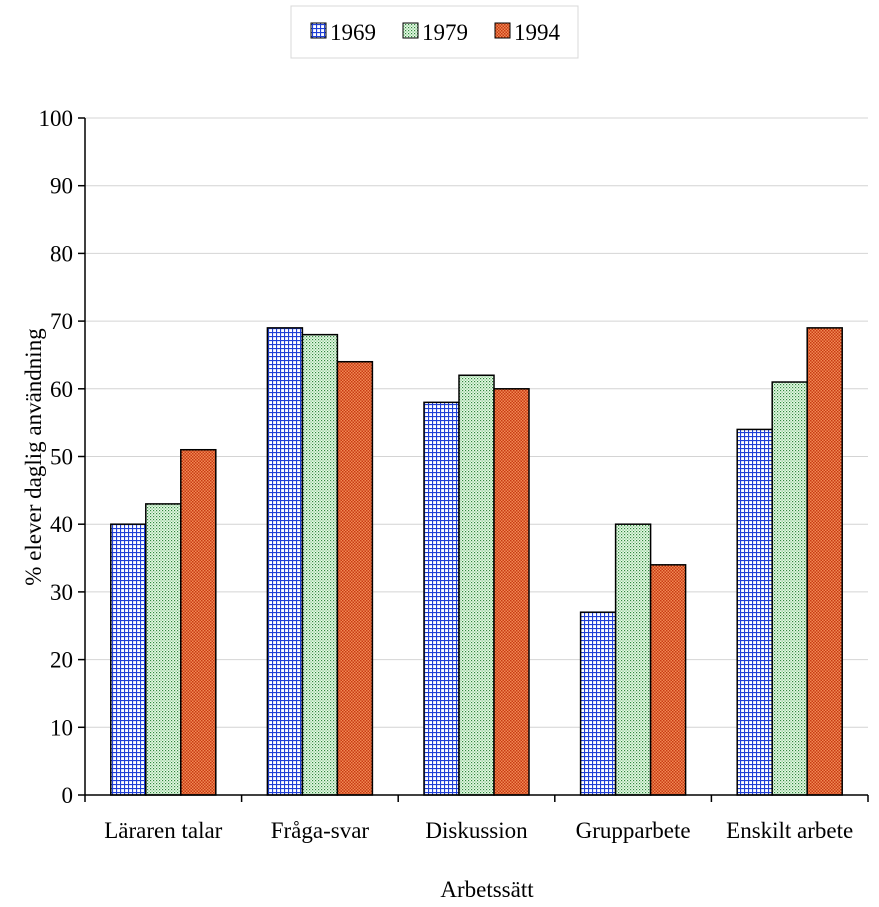 The image size is (879, 907). I want to click on legend-swatch-1994, so click(502, 30).